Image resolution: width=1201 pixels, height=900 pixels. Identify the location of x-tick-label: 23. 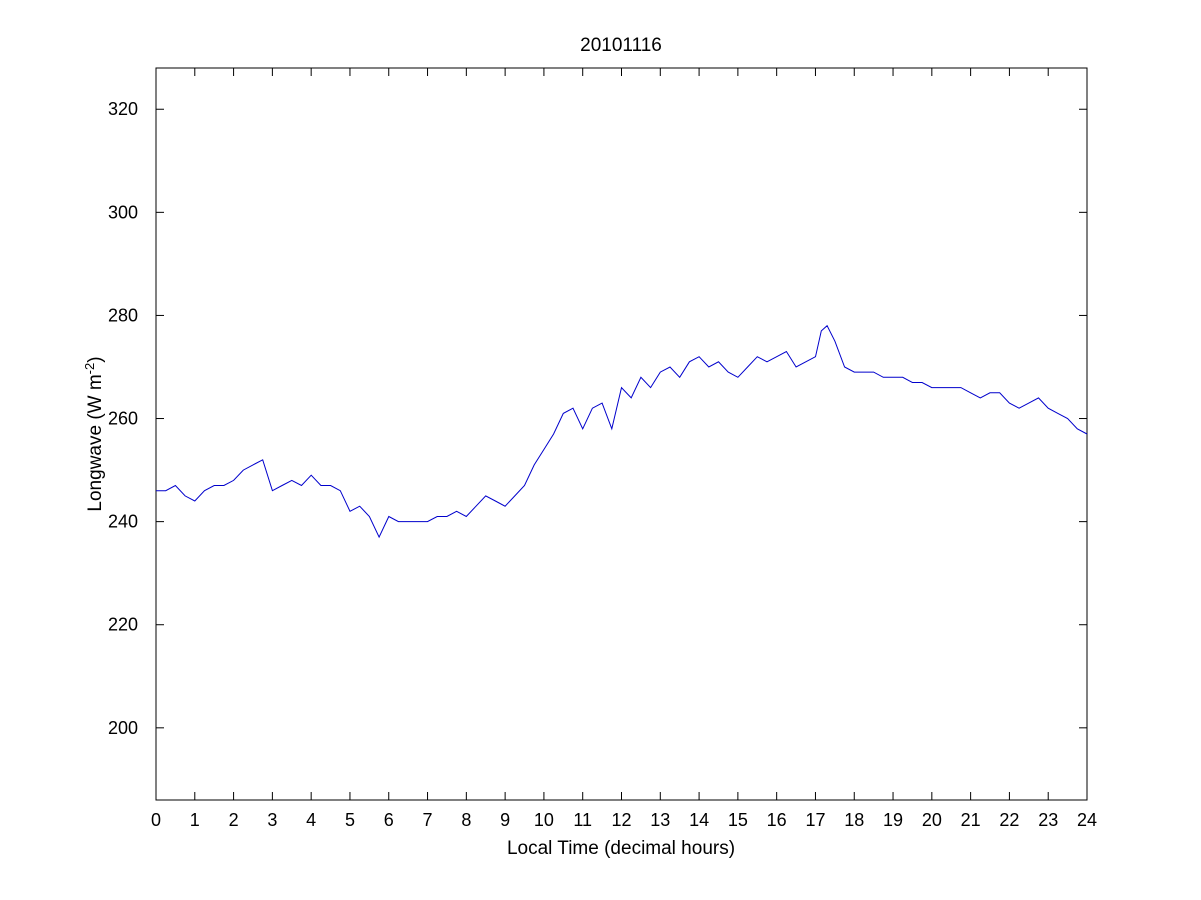
(1048, 820).